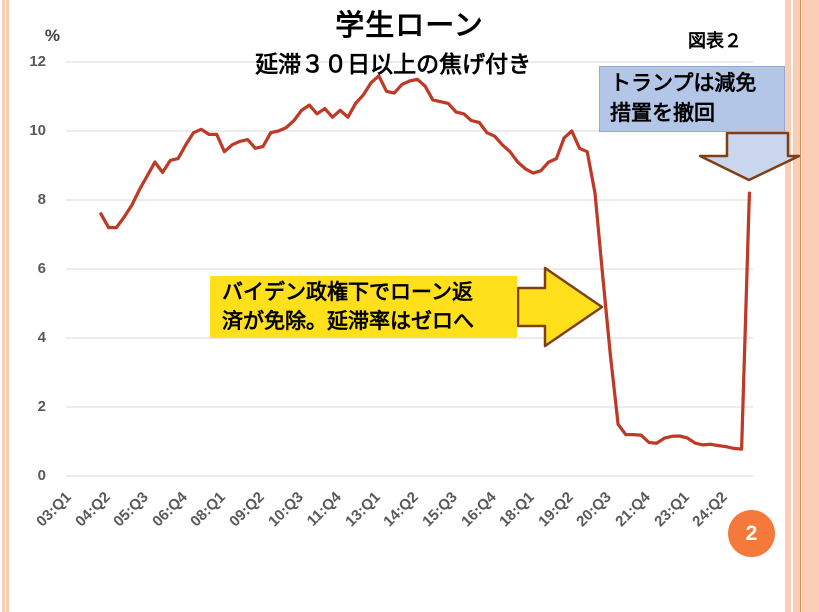 The image size is (819, 612). What do you see at coordinates (41, 268) in the screenshot?
I see `y-tick-label: 6` at bounding box center [41, 268].